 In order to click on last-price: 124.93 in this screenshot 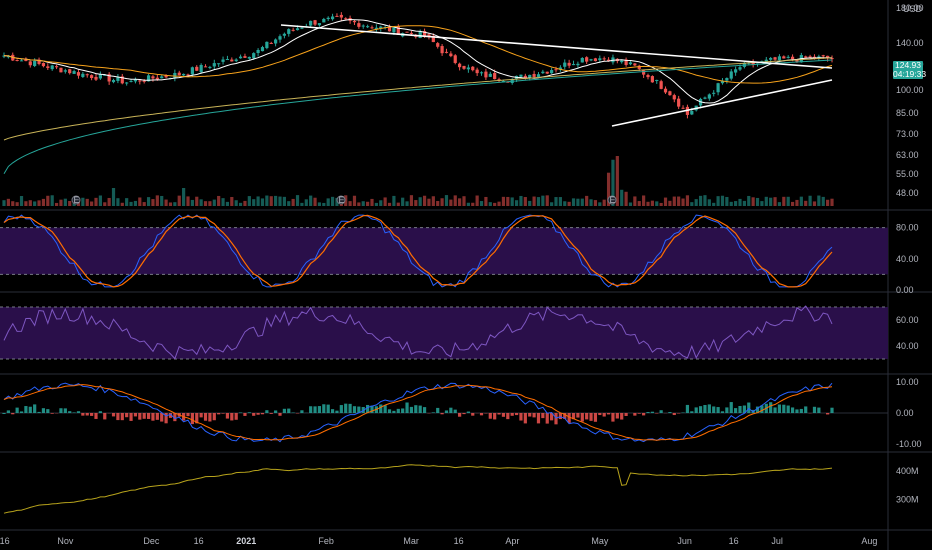, I will do `click(908, 65)`.